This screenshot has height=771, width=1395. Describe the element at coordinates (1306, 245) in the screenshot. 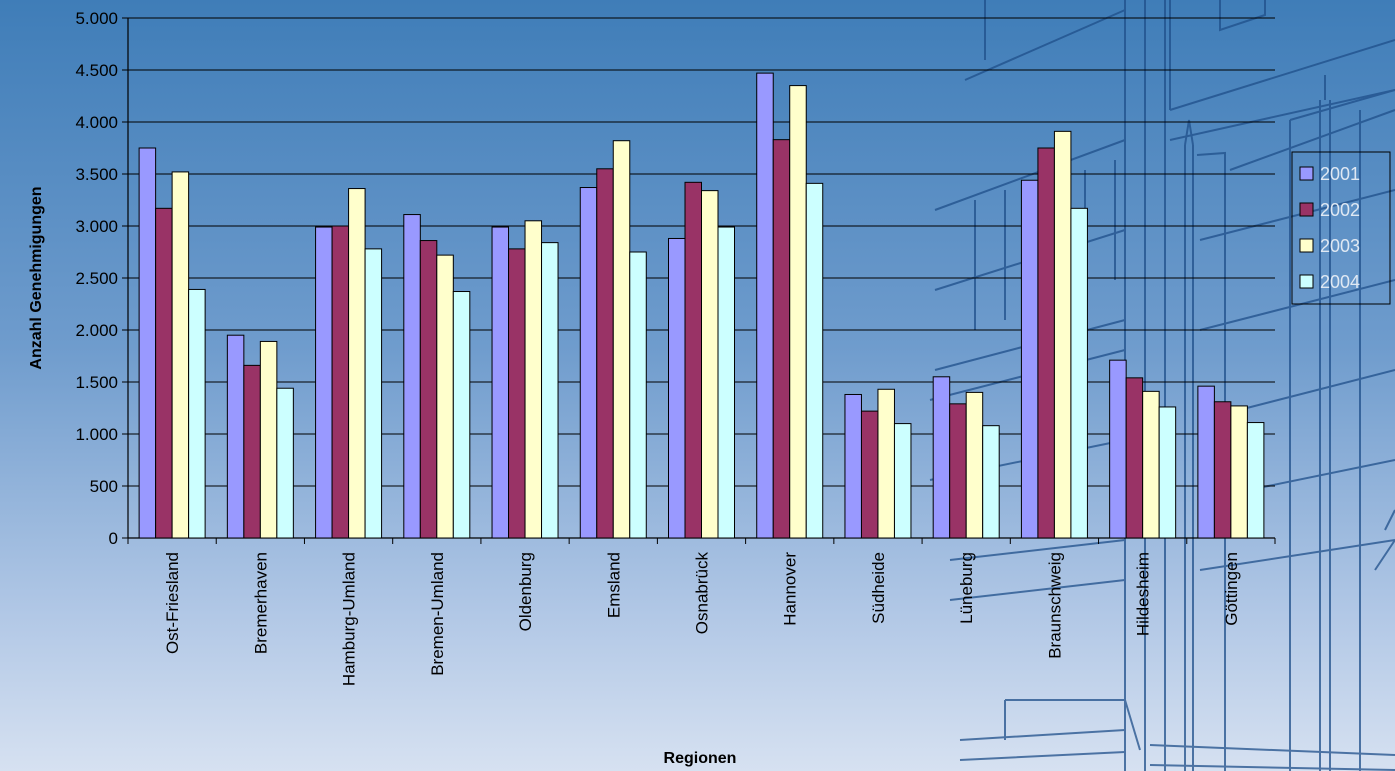

I see `legend-swatch-2003` at that location.